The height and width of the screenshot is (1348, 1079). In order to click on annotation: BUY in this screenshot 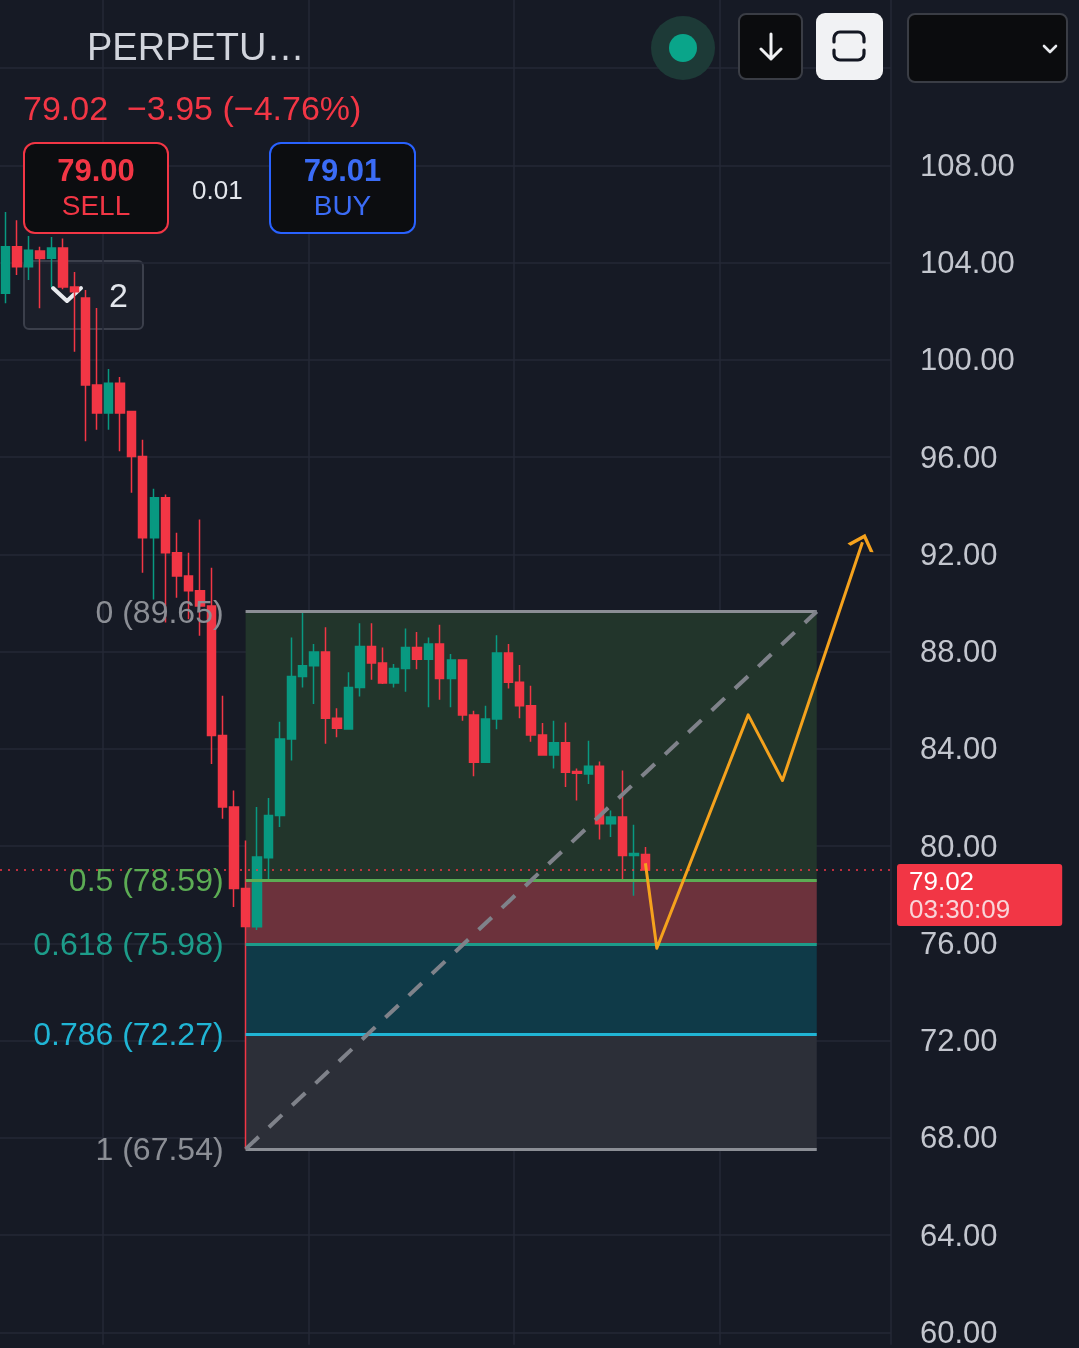, I will do `click(342, 206)`.